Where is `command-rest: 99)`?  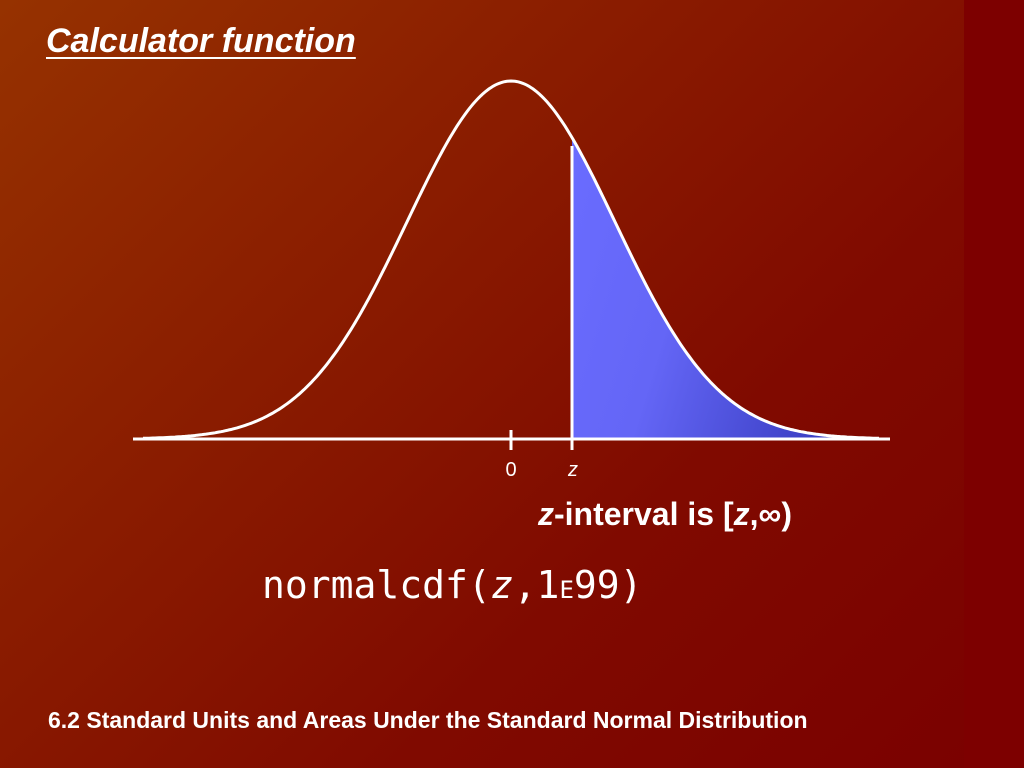 command-rest: 99) is located at coordinates (608, 585).